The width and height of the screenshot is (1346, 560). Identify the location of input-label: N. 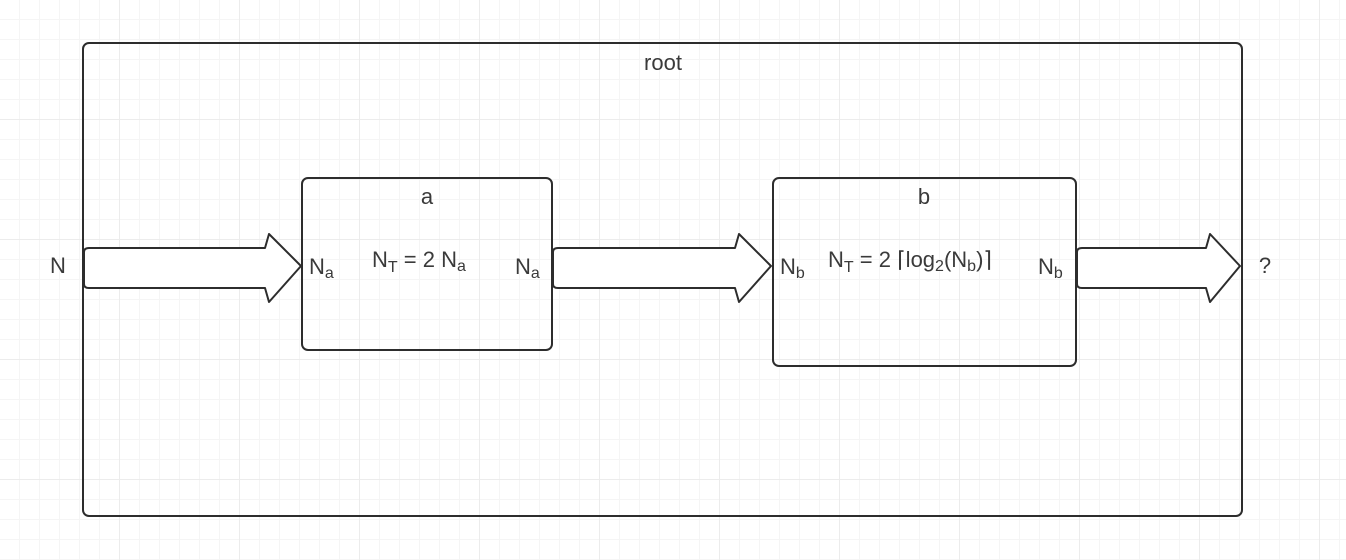
(58, 265).